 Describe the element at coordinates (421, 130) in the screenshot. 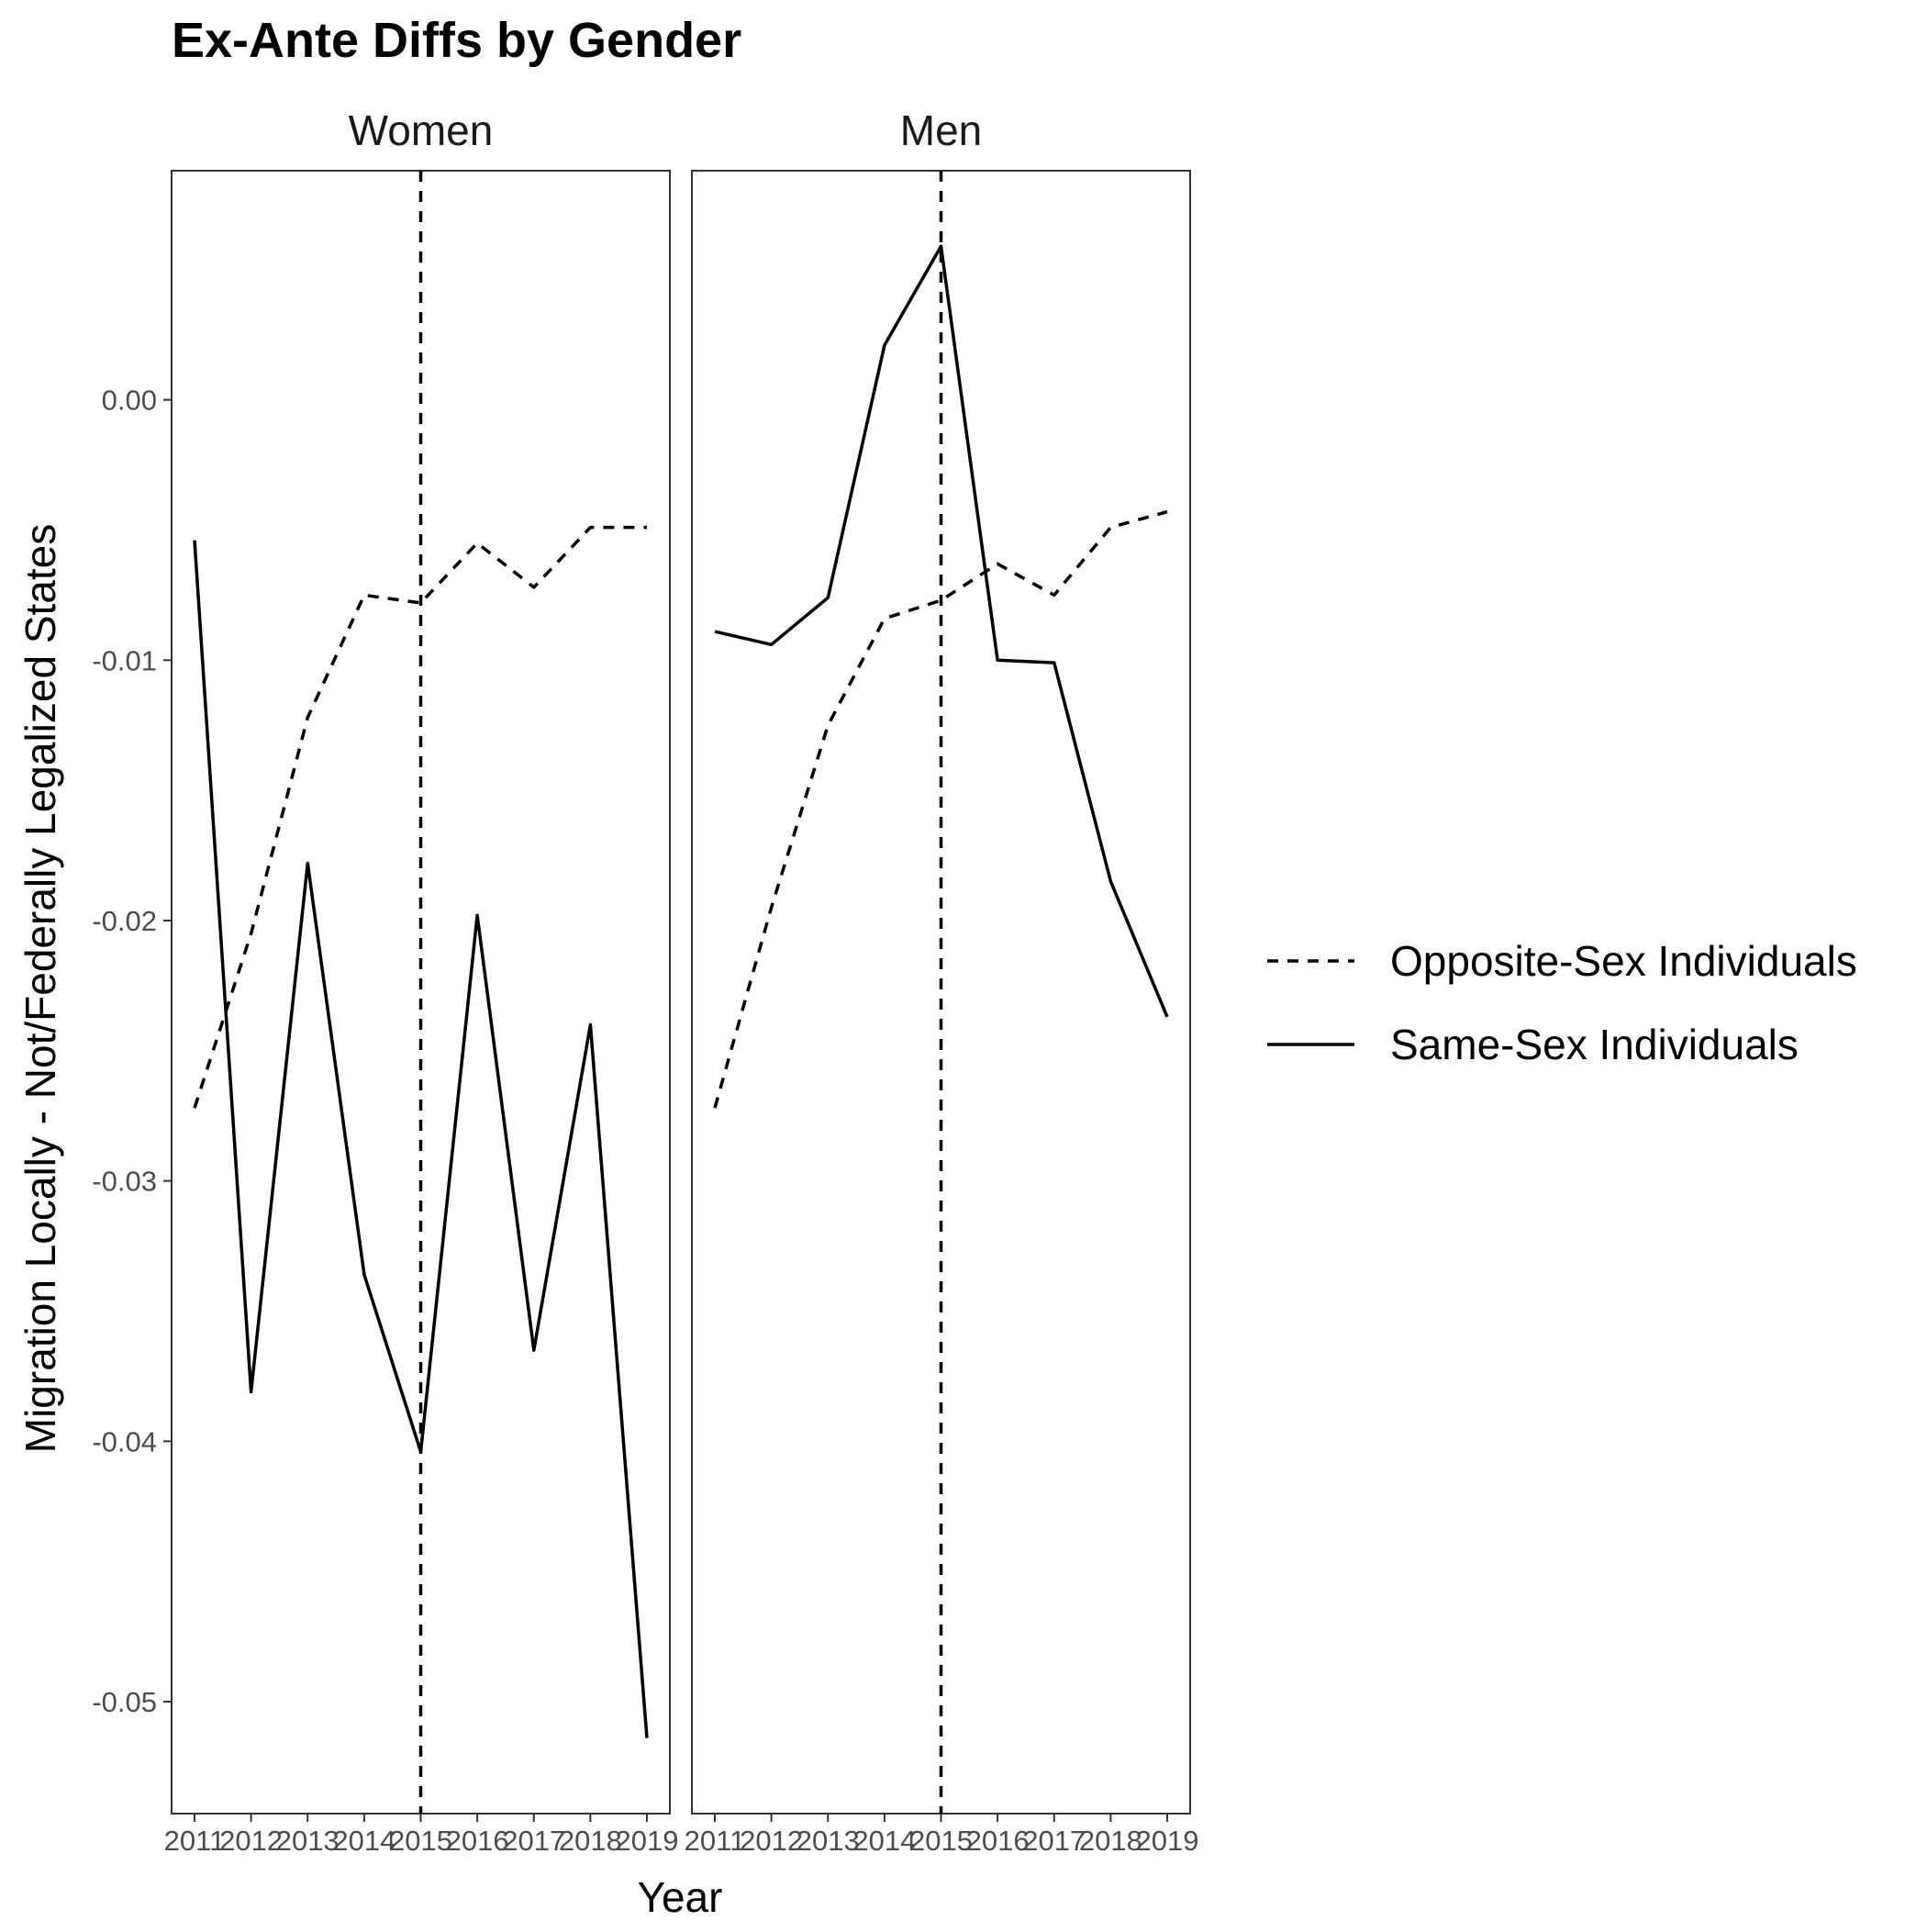

I see `facet-label: Women` at that location.